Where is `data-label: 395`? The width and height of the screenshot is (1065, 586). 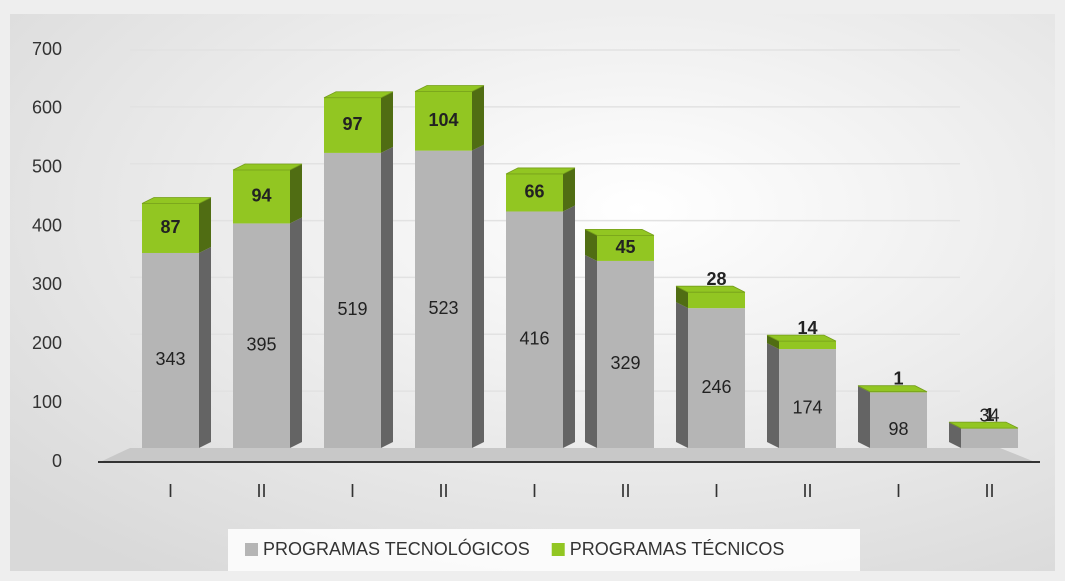 data-label: 395 is located at coordinates (261, 344).